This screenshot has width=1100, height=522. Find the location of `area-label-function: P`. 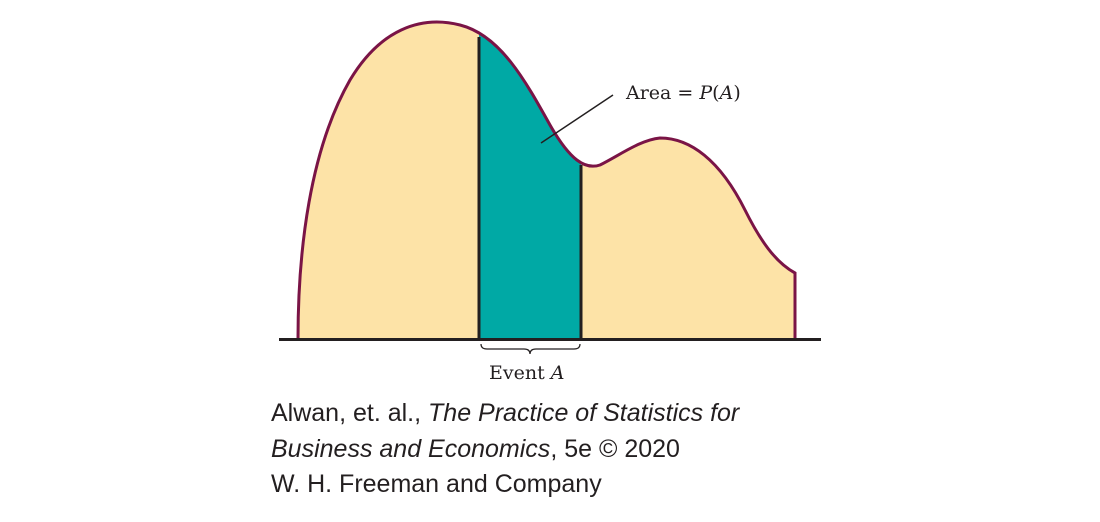

area-label-function: P is located at coordinates (705, 93).